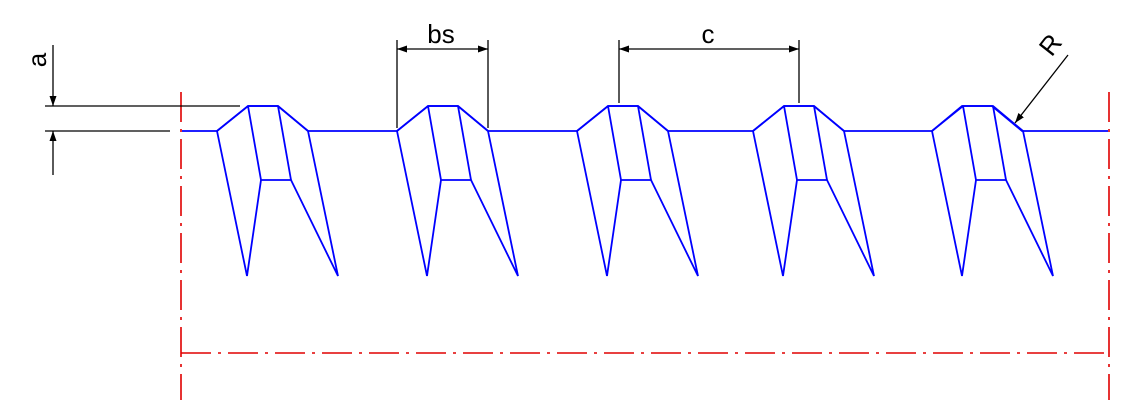 The width and height of the screenshot is (1142, 408). I want to click on dimension-a-label: a, so click(37, 59).